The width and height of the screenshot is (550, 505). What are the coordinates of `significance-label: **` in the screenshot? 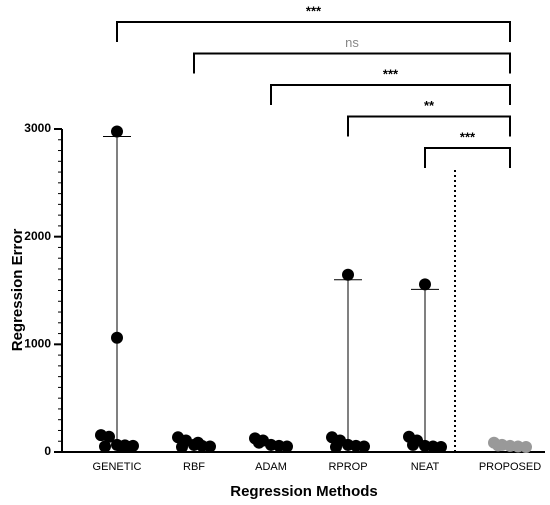 It's located at (429, 105).